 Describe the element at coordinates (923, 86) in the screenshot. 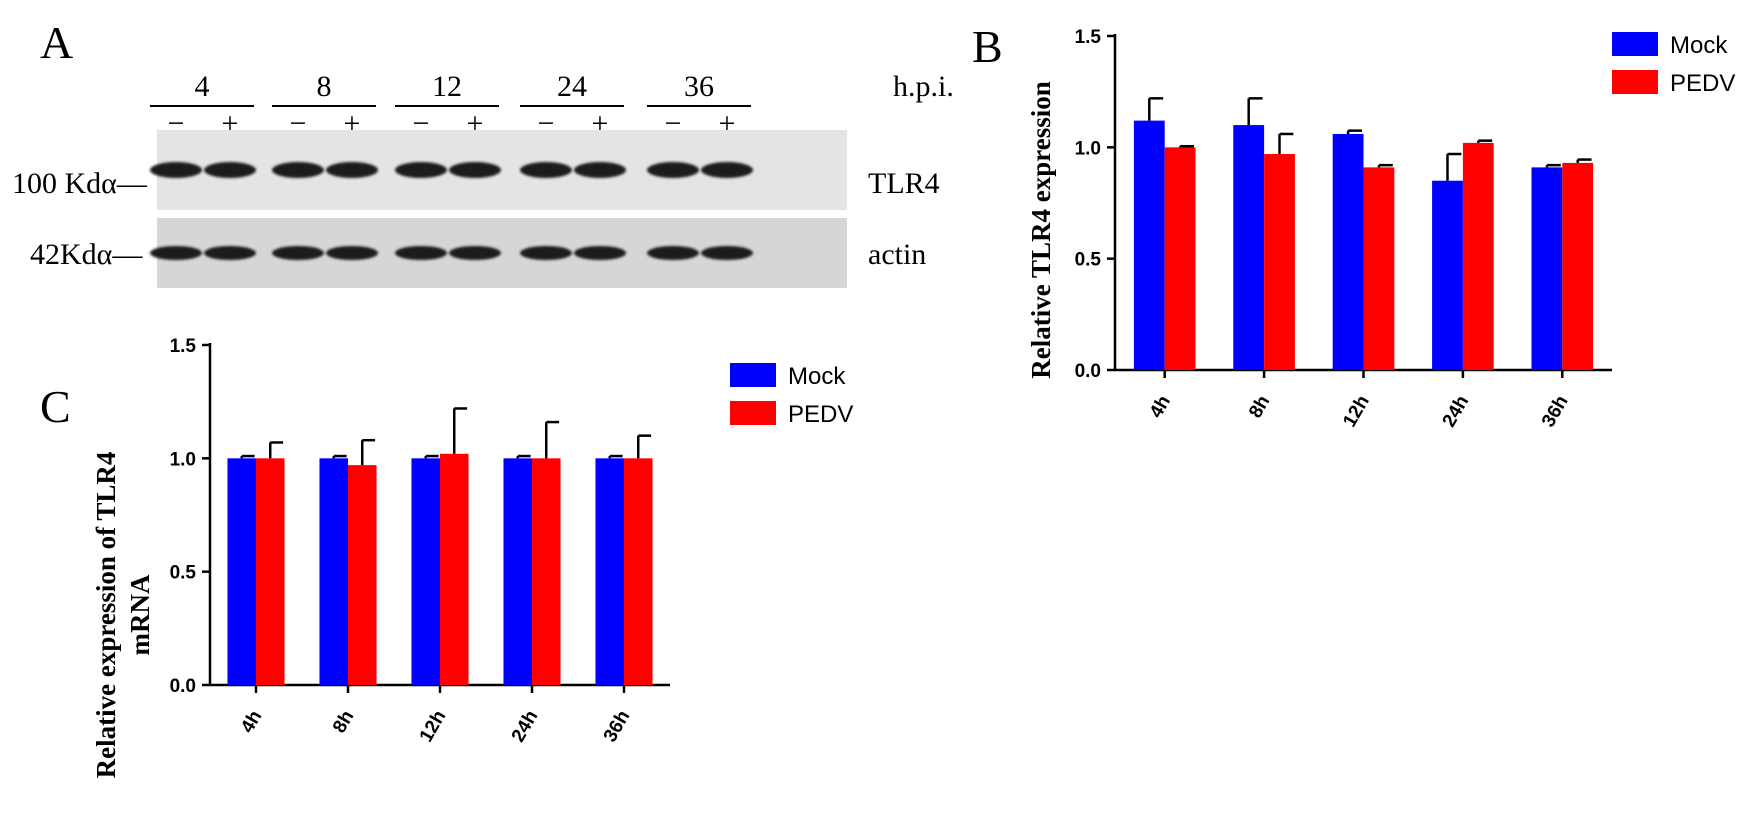

I see `time-unit-label: h.p.i.` at that location.